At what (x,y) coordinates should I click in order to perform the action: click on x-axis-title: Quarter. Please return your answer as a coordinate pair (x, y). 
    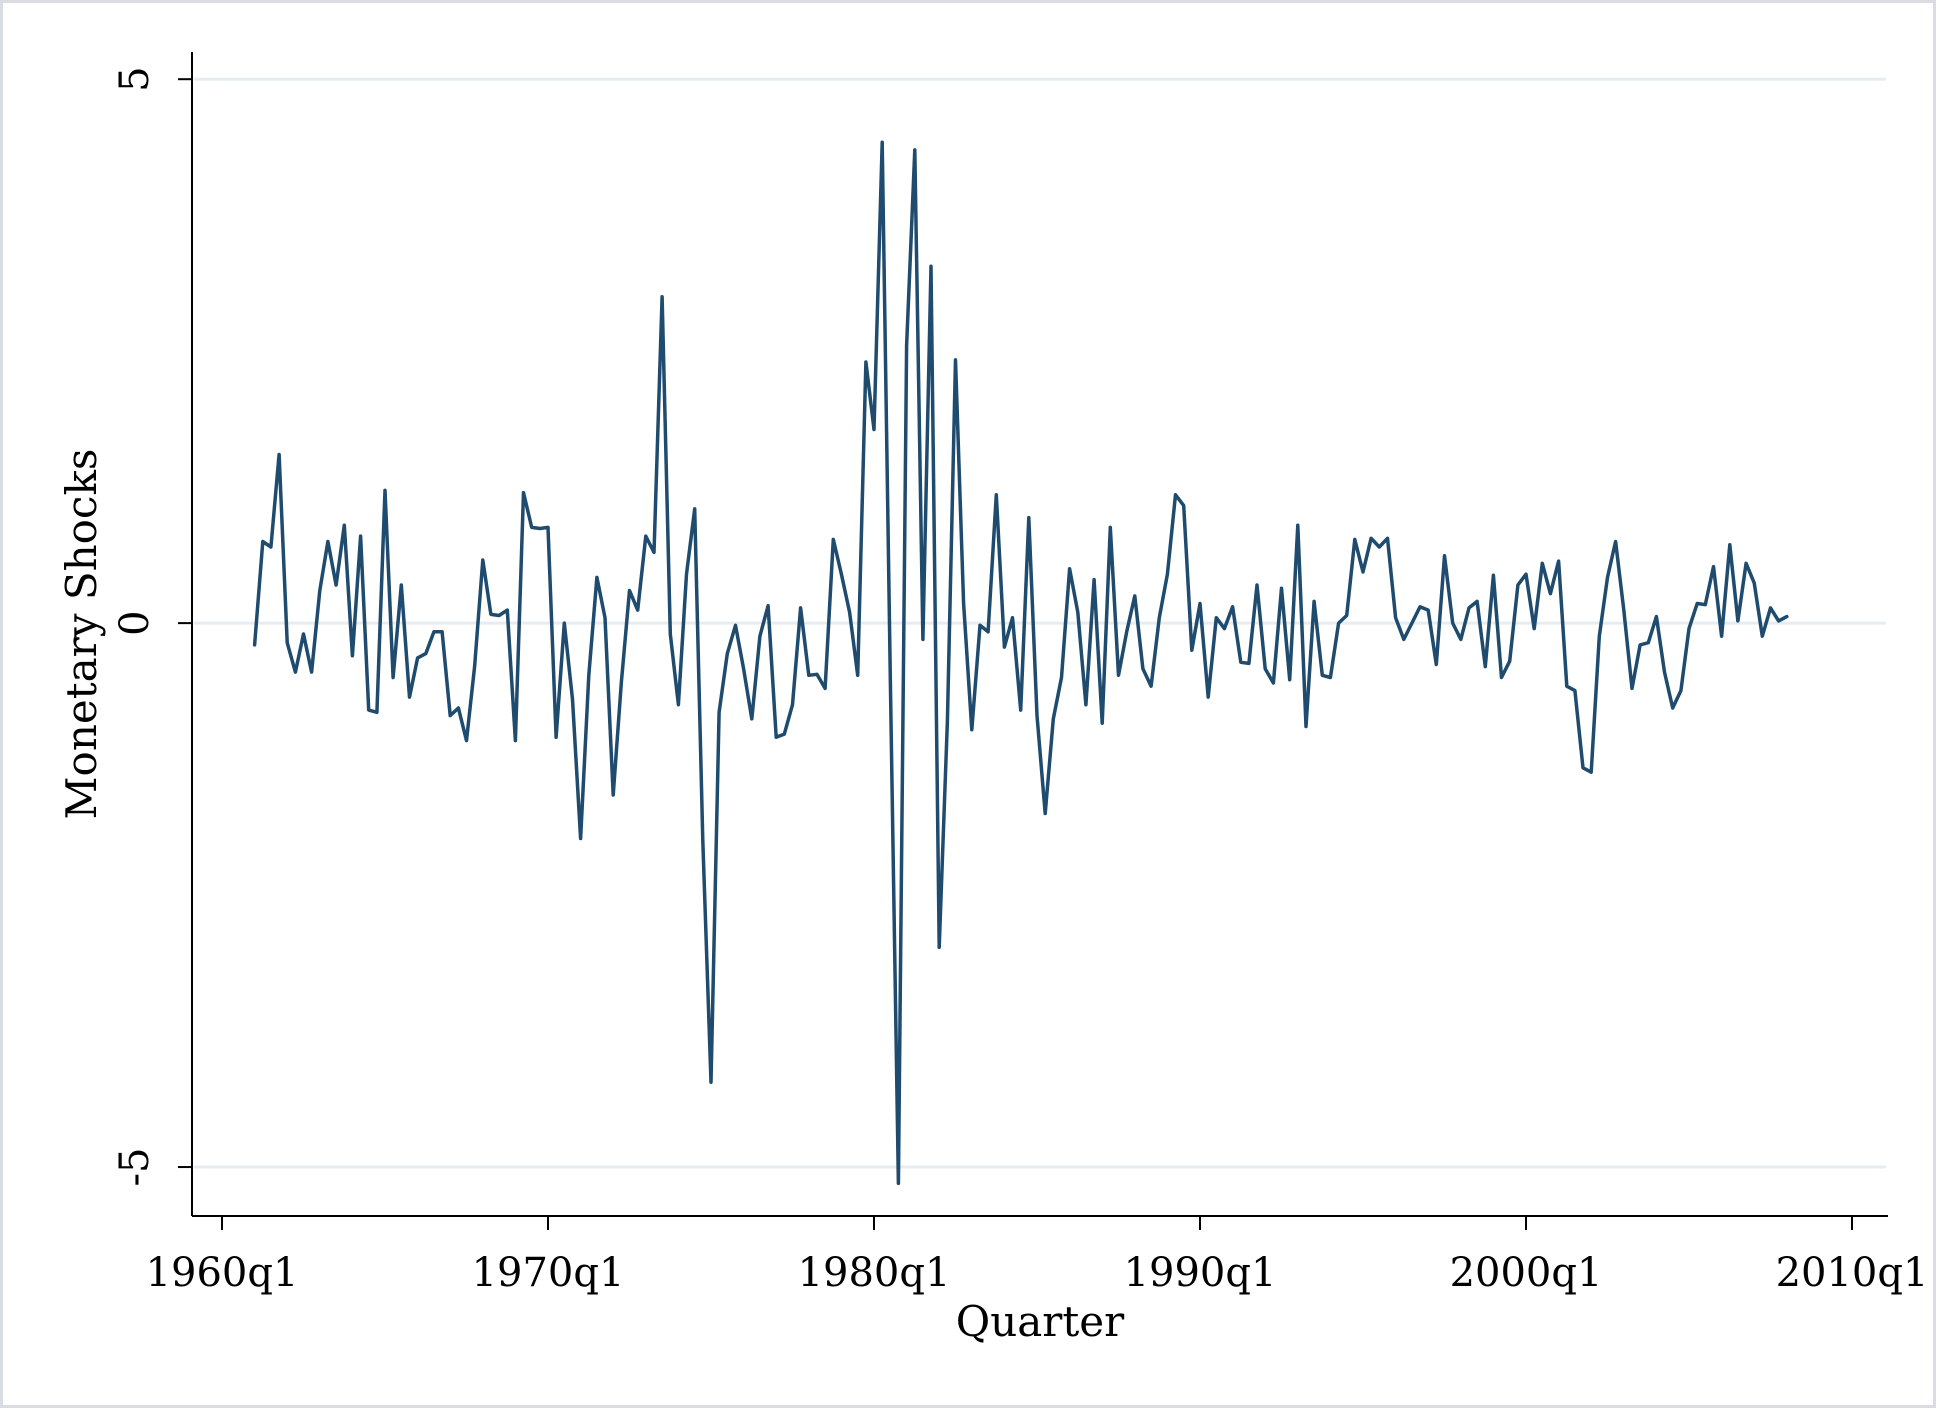
    Looking at the image, I should click on (1040, 1321).